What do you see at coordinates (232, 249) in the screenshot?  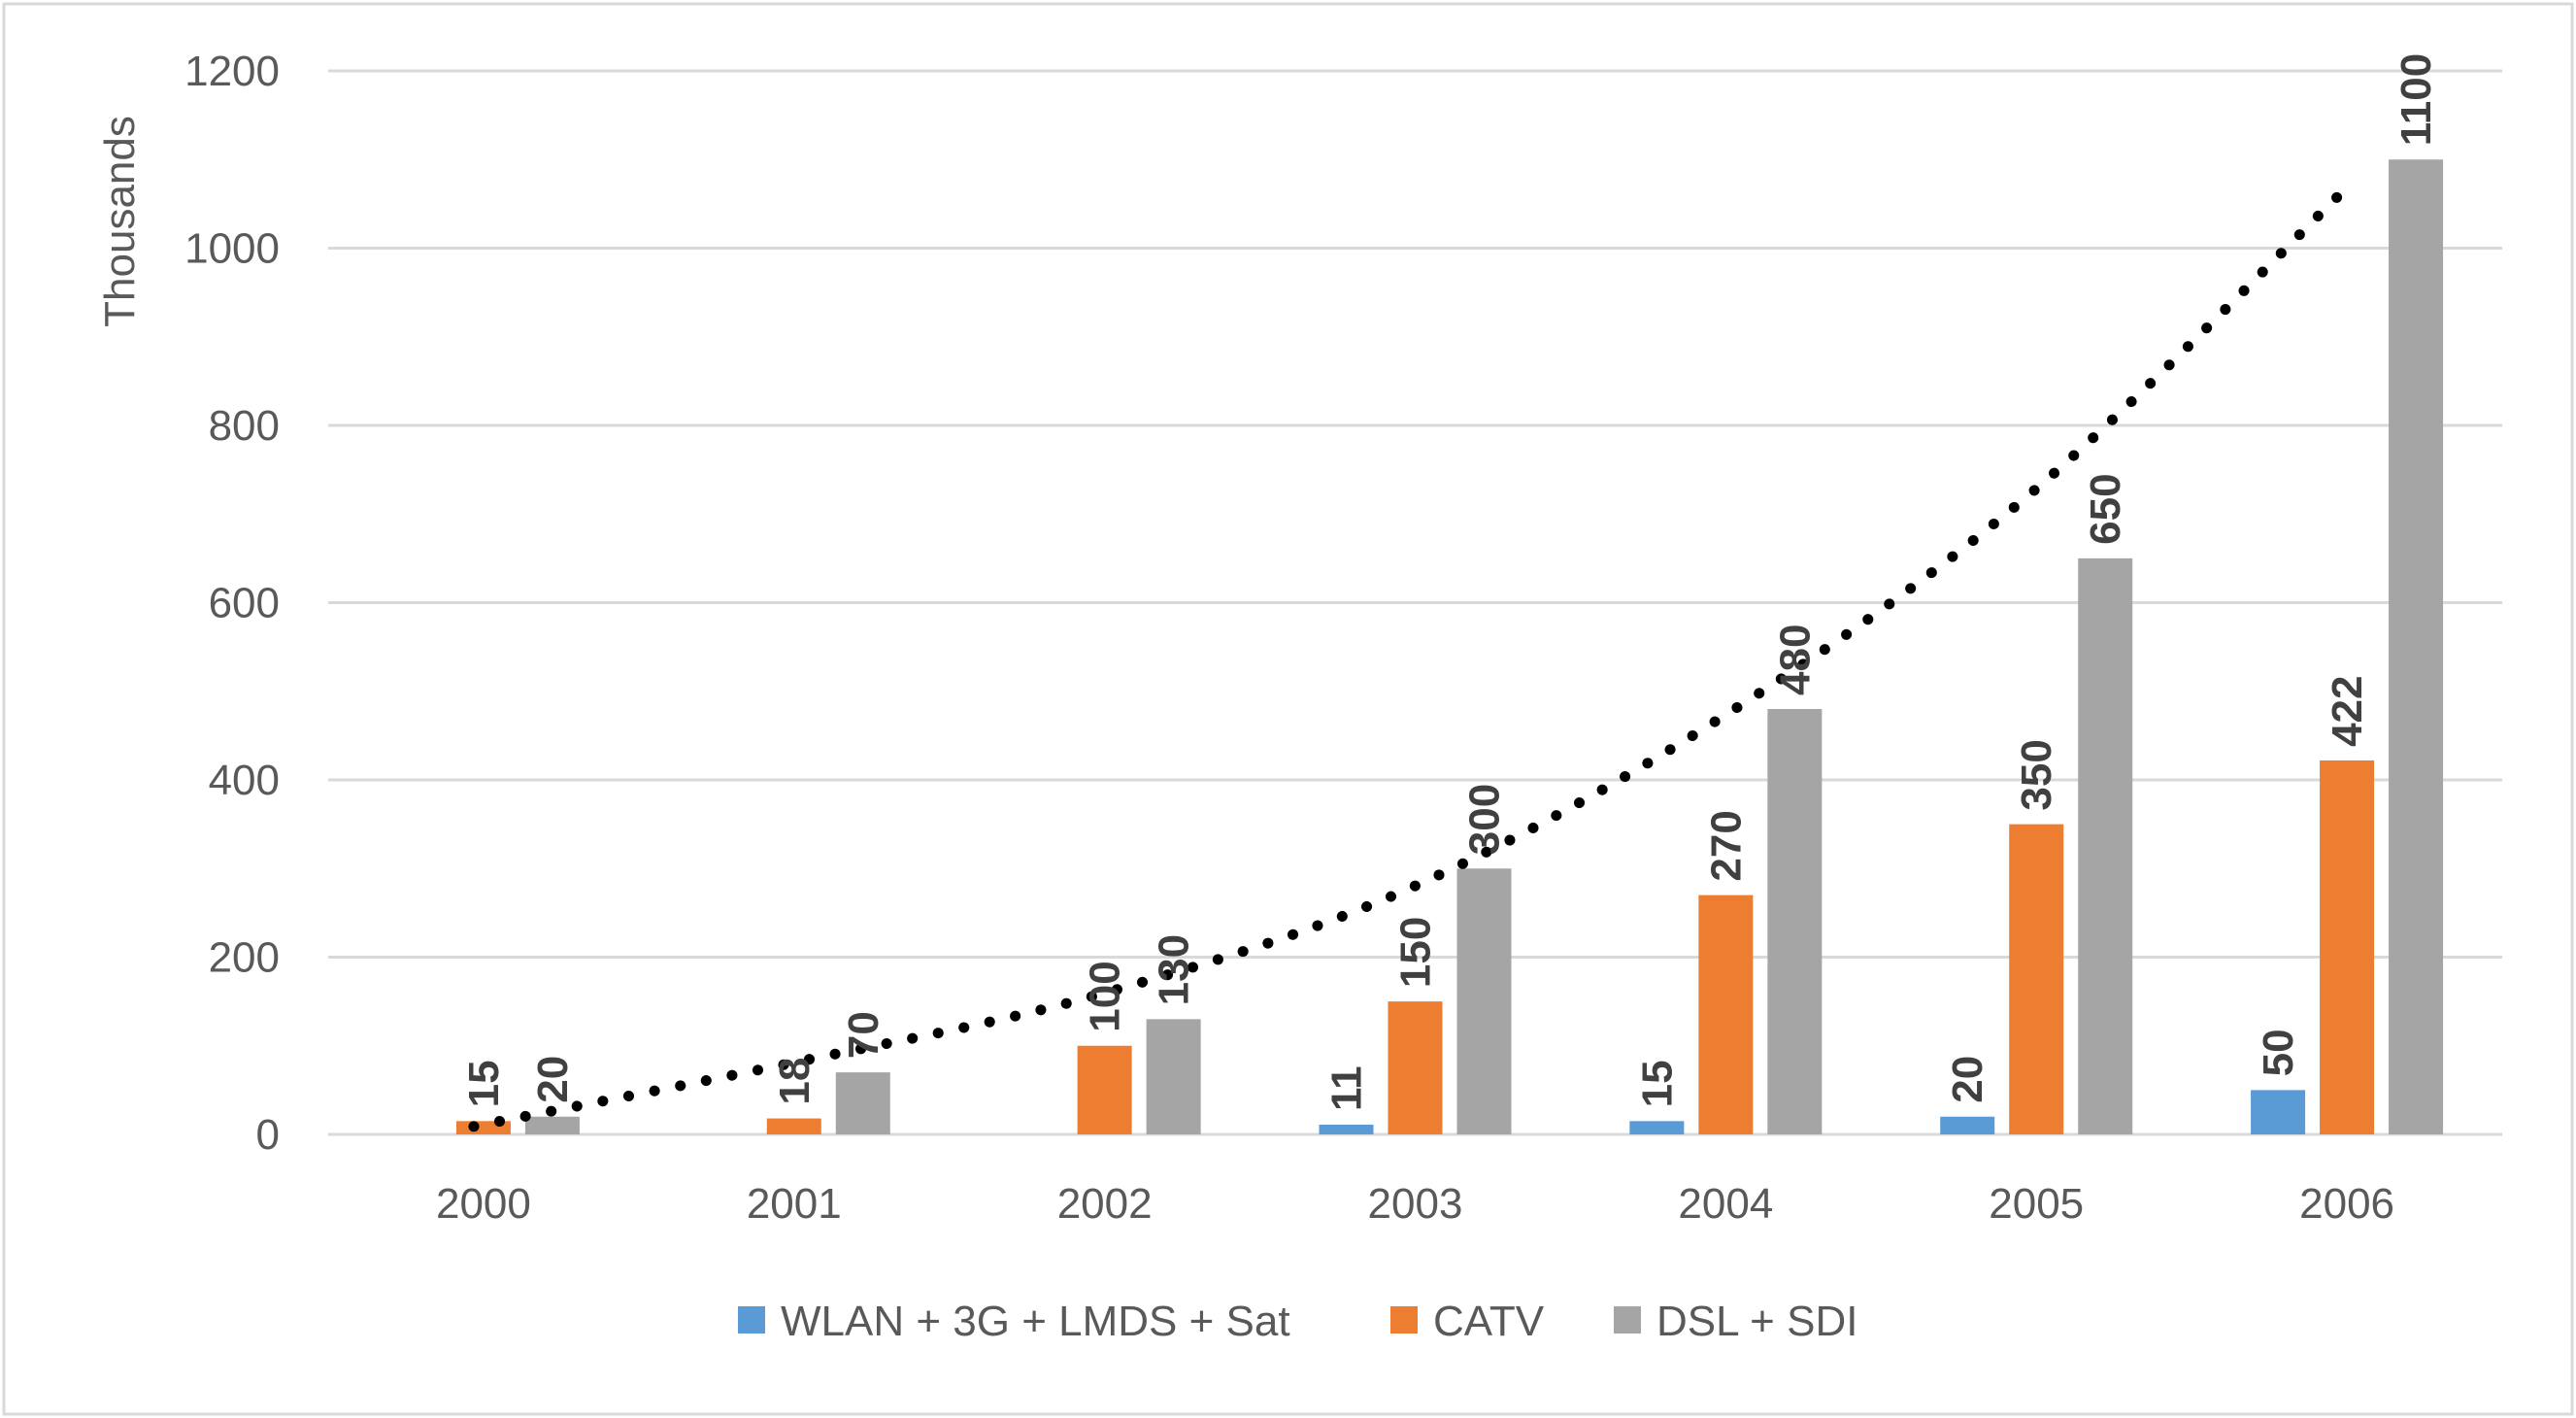 I see `y-tick-label: 1000` at bounding box center [232, 249].